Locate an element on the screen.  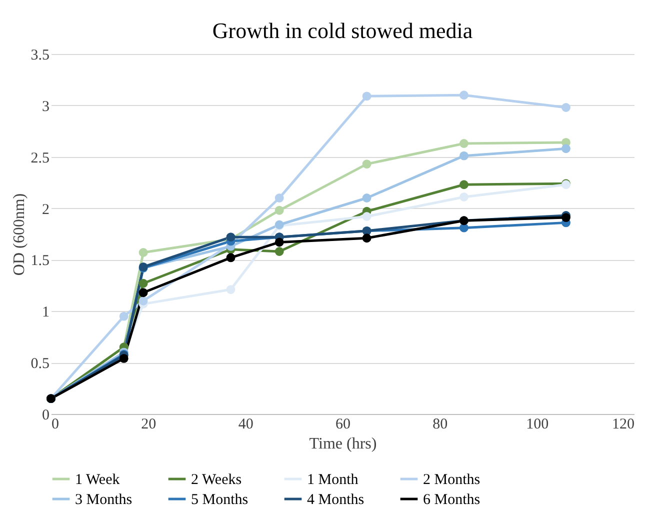
x-tick-label: 100 is located at coordinates (537, 424).